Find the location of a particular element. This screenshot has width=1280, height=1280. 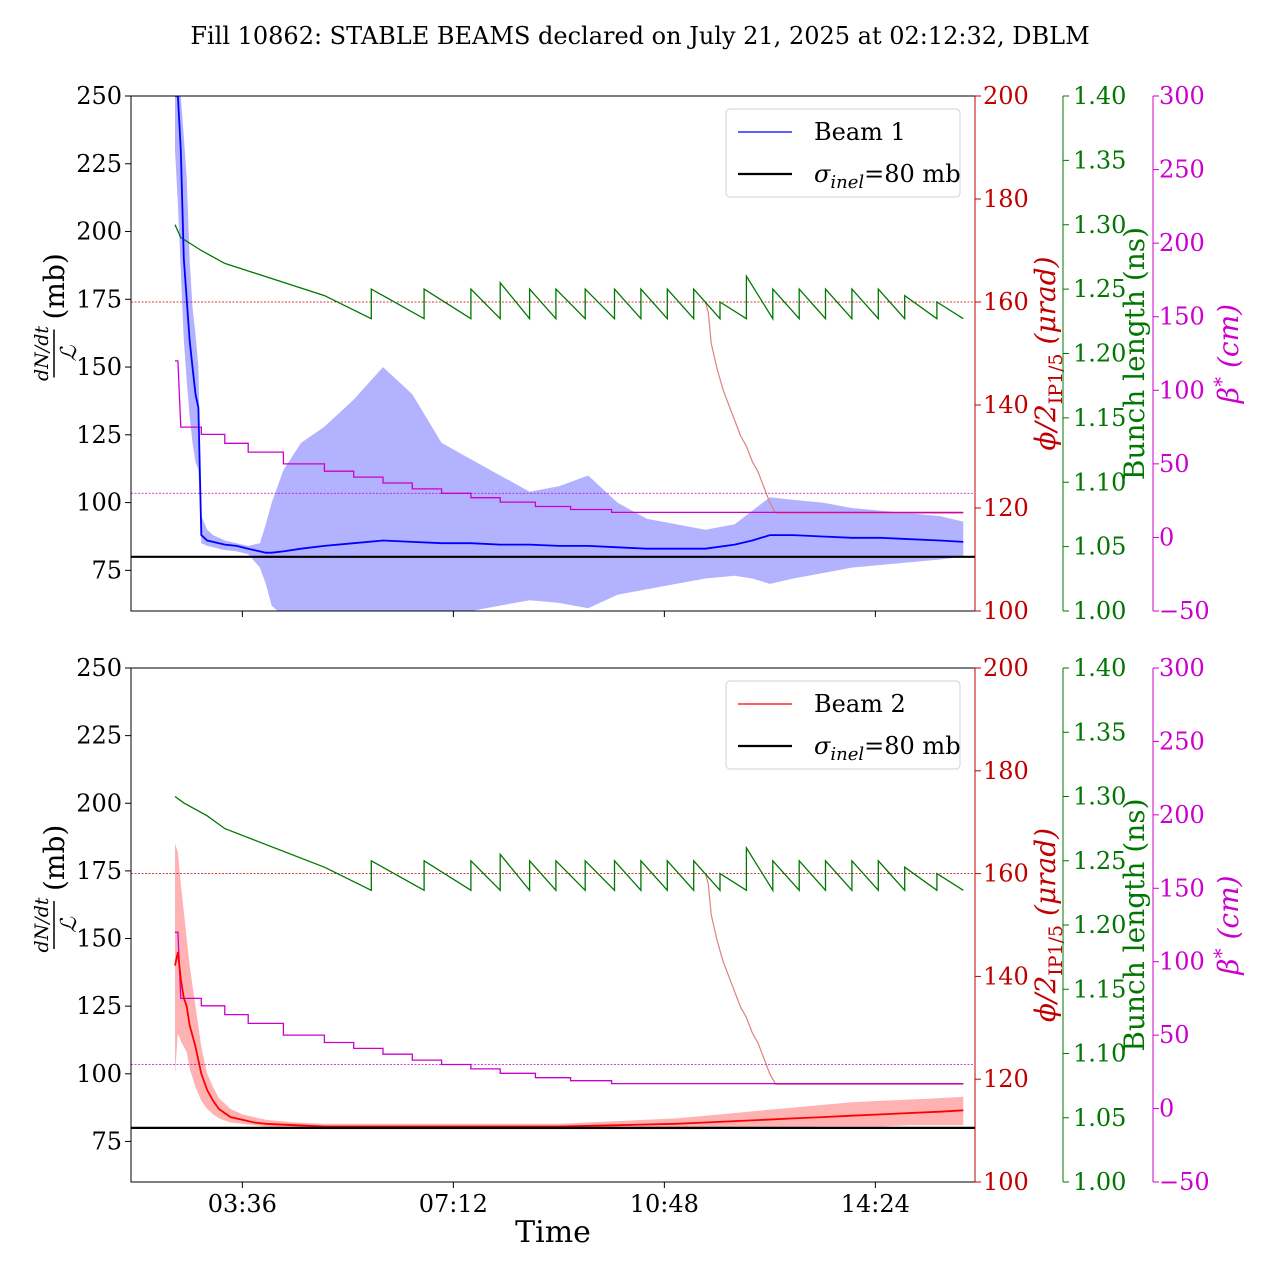

crossing-angle-axis-label: ϕ/2IP1/5 (μrad) is located at coordinates (1048, 925).